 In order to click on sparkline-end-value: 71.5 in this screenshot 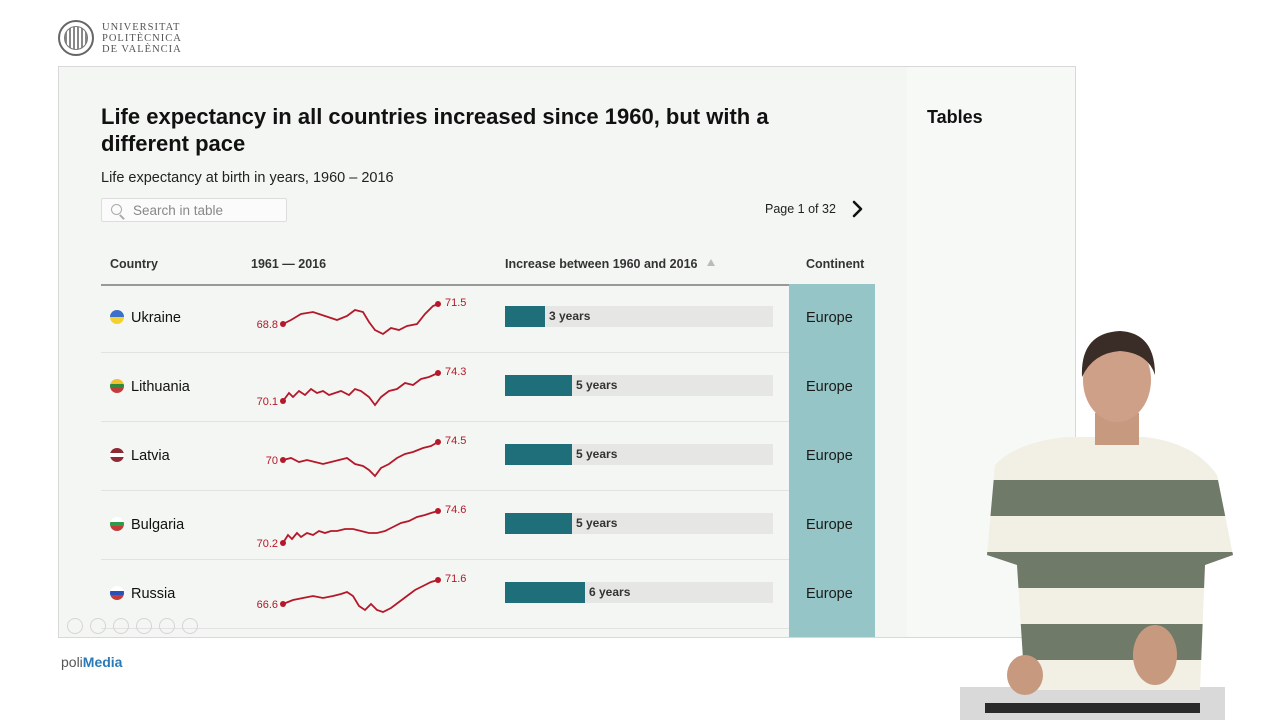, I will do `click(455, 303)`.